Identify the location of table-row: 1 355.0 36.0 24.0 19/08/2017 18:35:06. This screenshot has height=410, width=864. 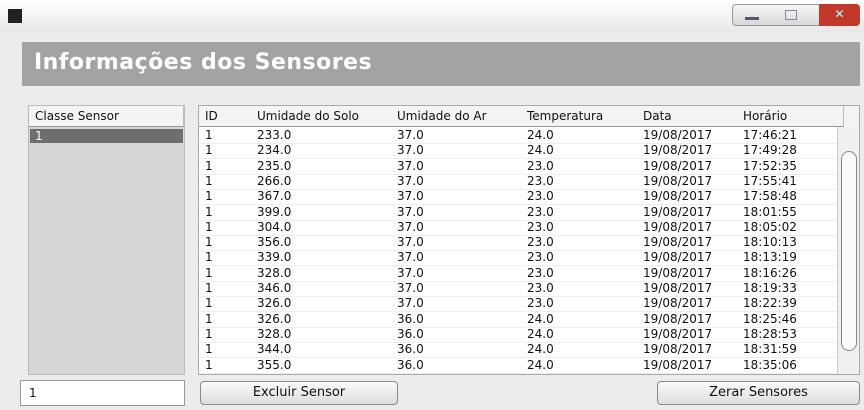
(518, 366).